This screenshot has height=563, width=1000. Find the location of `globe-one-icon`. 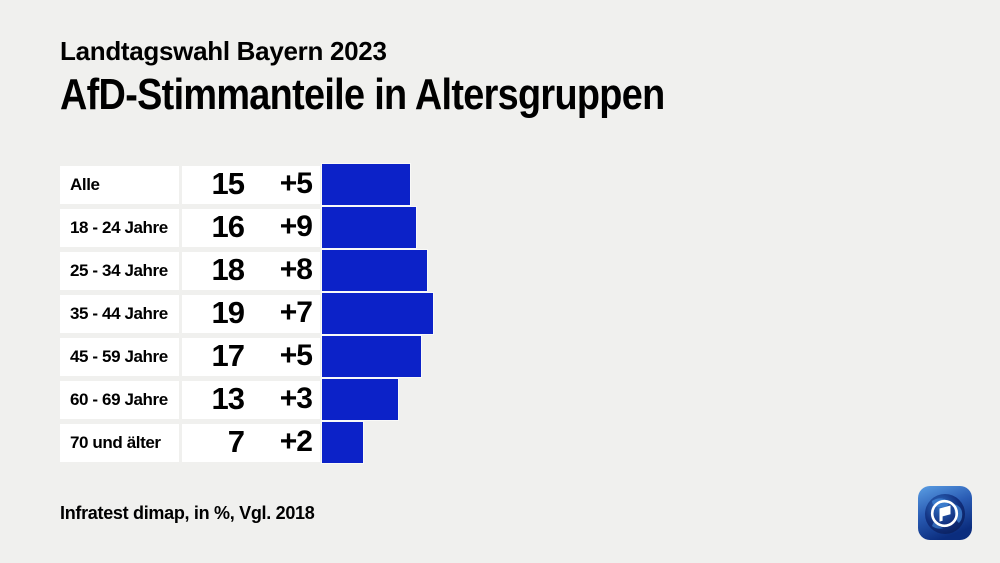

globe-one-icon is located at coordinates (945, 513).